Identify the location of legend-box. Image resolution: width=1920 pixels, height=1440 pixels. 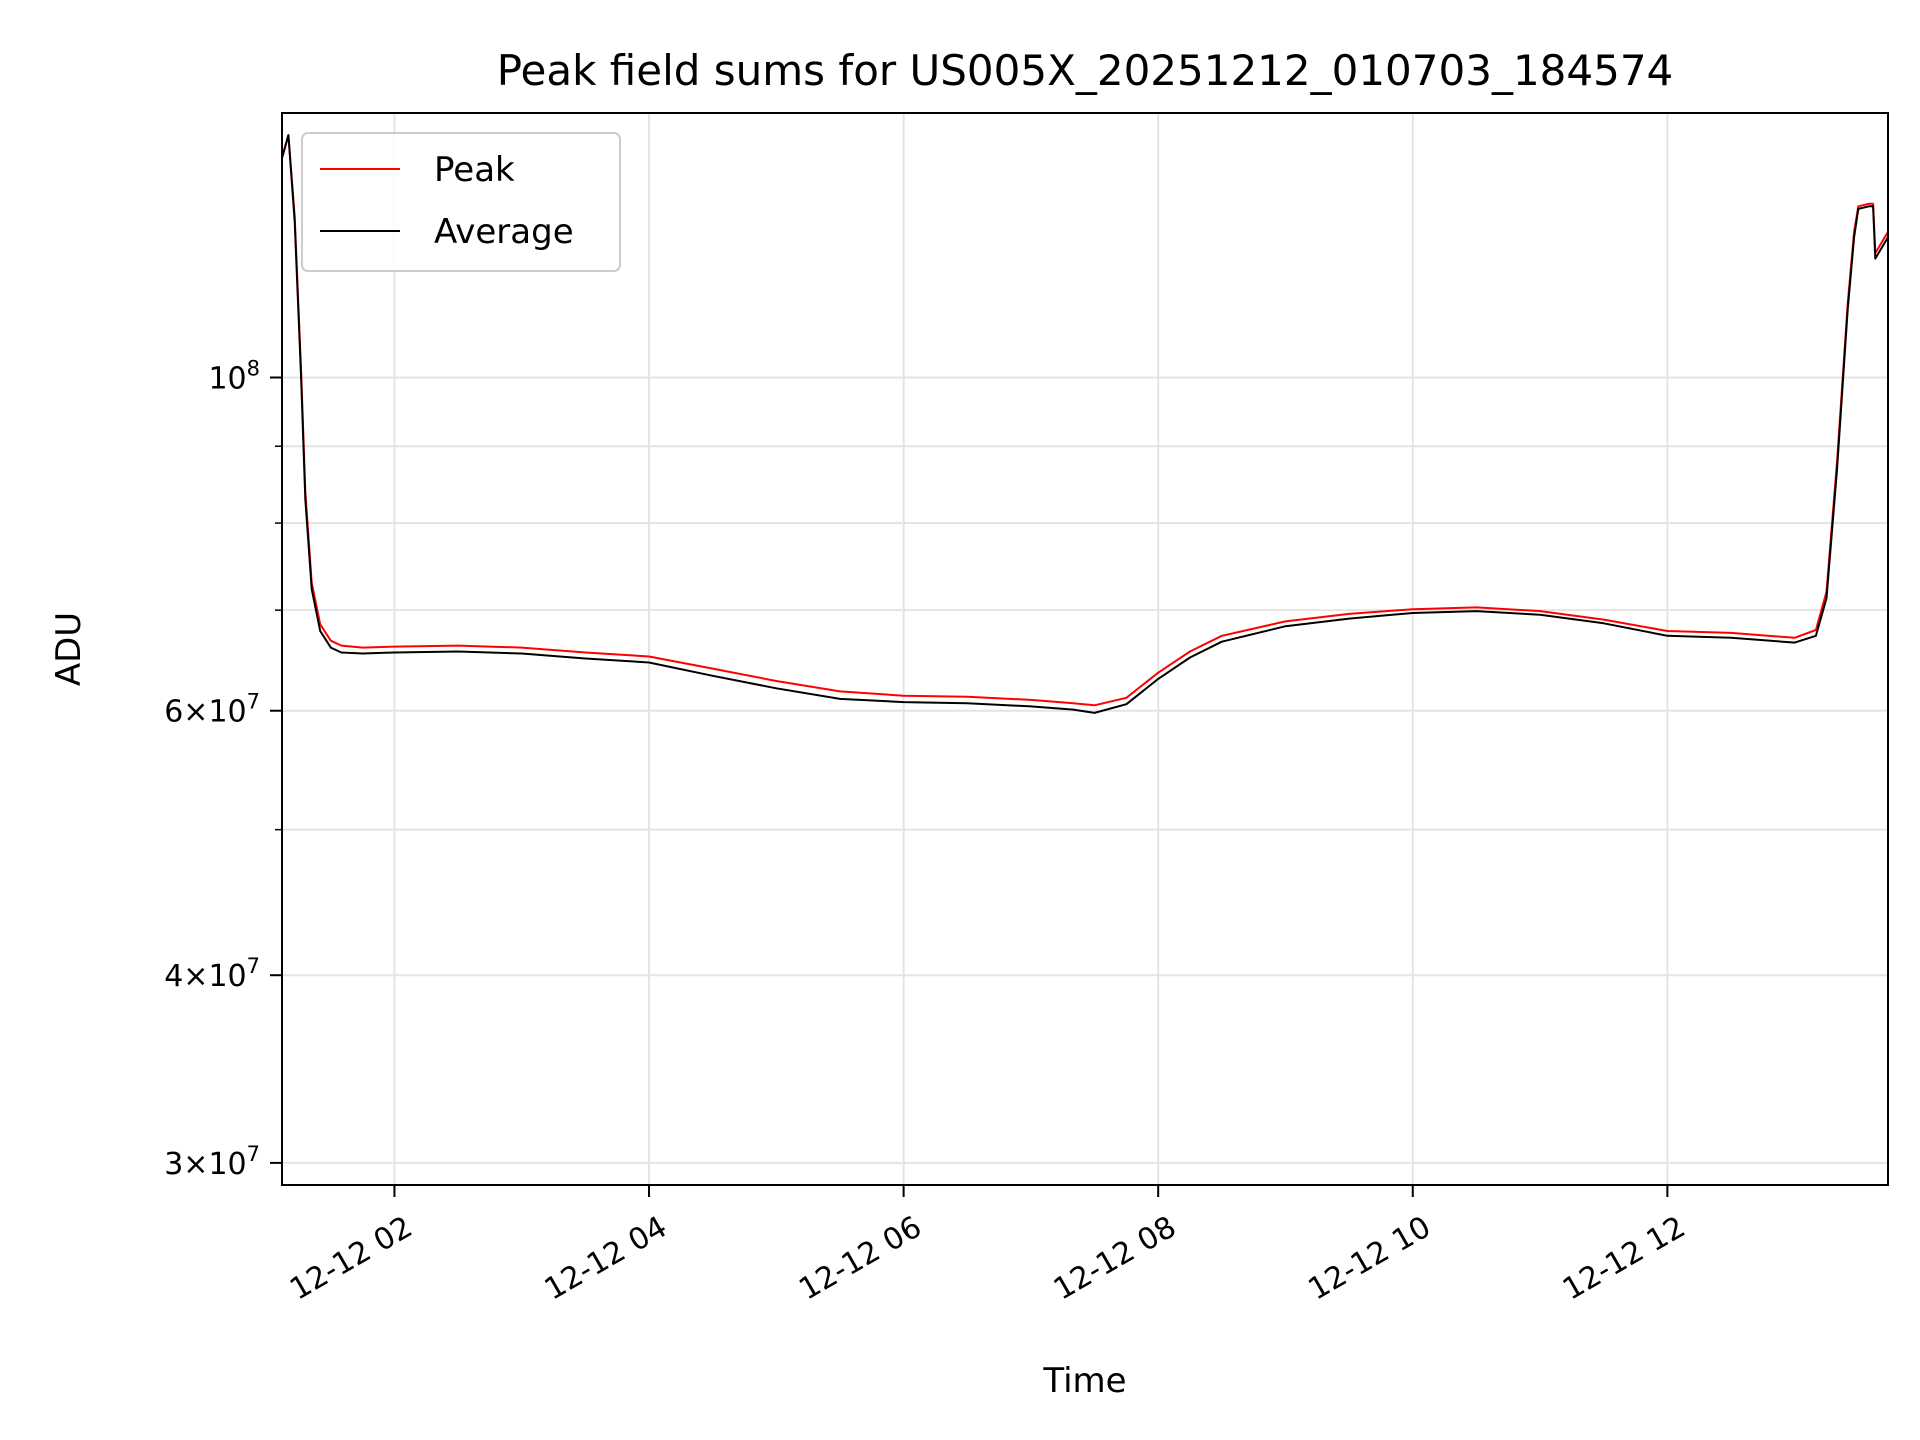
(461, 202).